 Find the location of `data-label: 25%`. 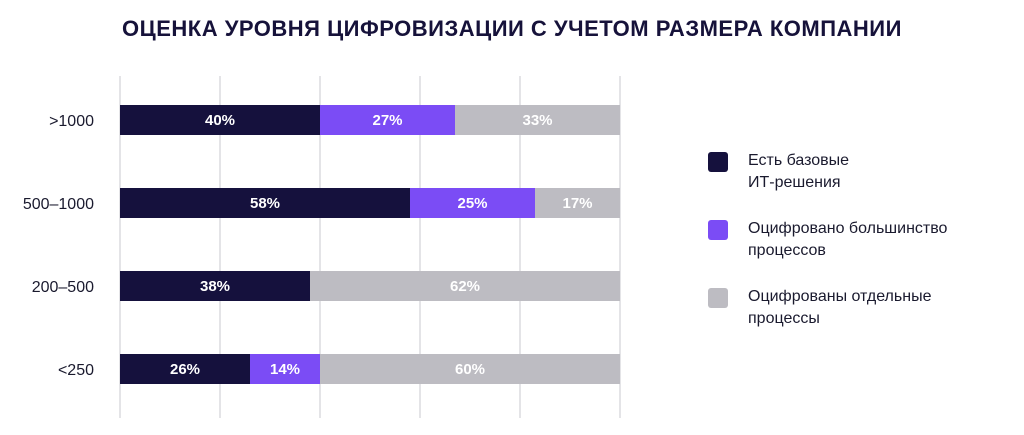

data-label: 25% is located at coordinates (472, 203).